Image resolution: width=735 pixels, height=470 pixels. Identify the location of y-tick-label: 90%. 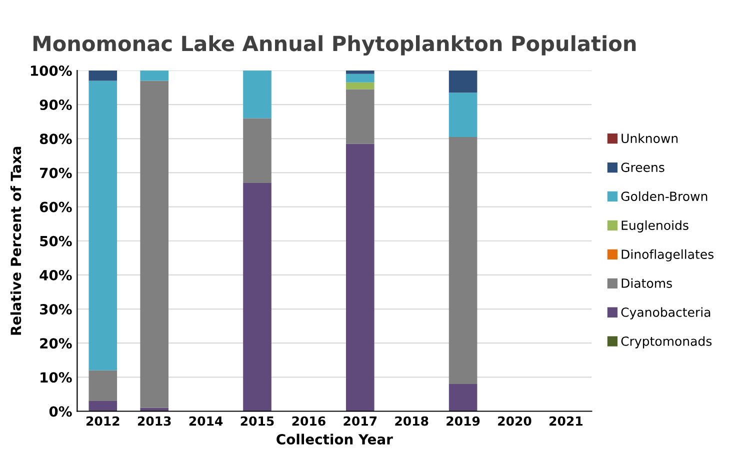
(56, 105).